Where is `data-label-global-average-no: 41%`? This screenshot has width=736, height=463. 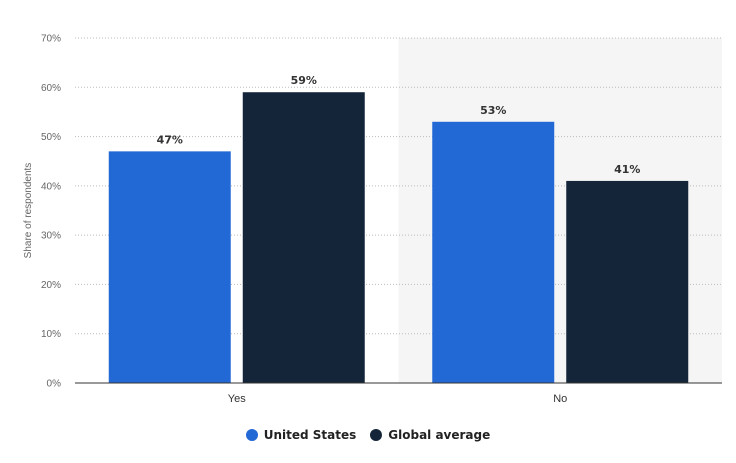
data-label-global-average-no: 41% is located at coordinates (627, 169).